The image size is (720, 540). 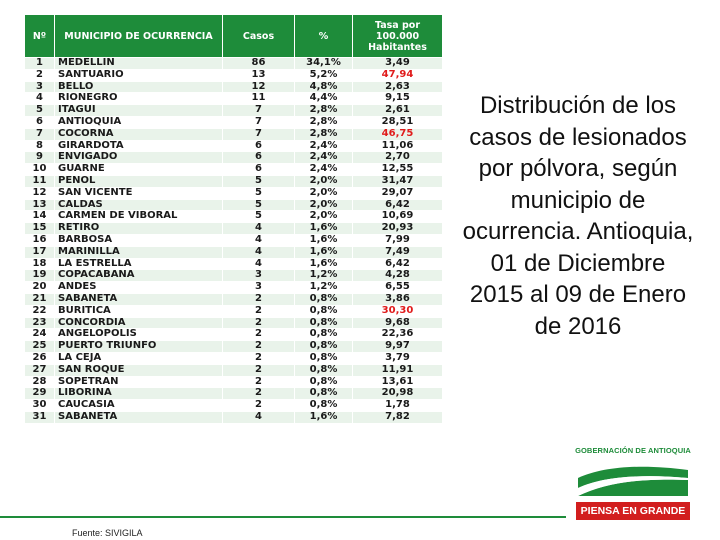 What do you see at coordinates (233, 110) in the screenshot?
I see `table-row: 5 ITAGUI 7 2,8% 2,61` at bounding box center [233, 110].